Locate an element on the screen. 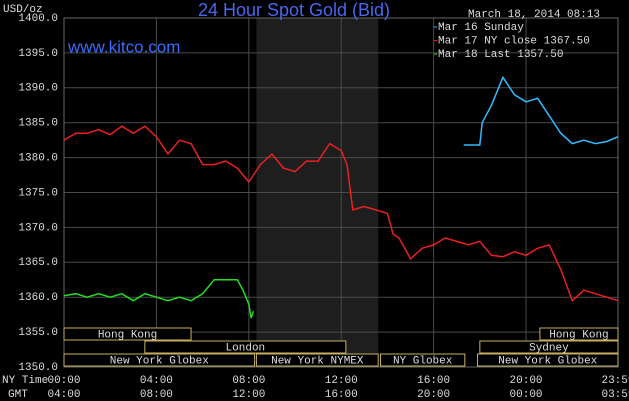 The height and width of the screenshot is (401, 629). x-row-label: NY Time is located at coordinates (25, 381).